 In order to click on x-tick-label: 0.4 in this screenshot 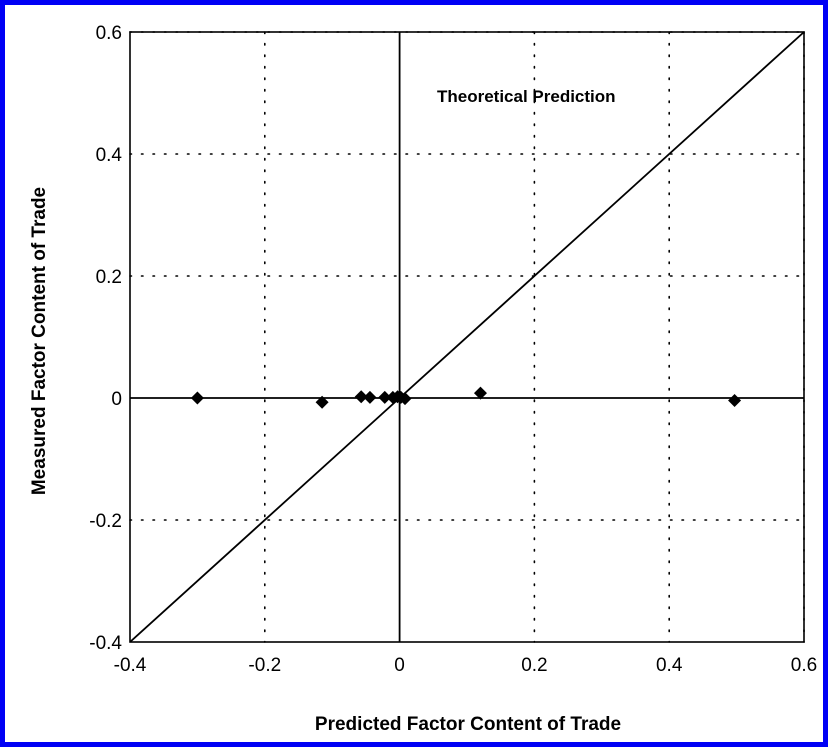, I will do `click(669, 665)`.